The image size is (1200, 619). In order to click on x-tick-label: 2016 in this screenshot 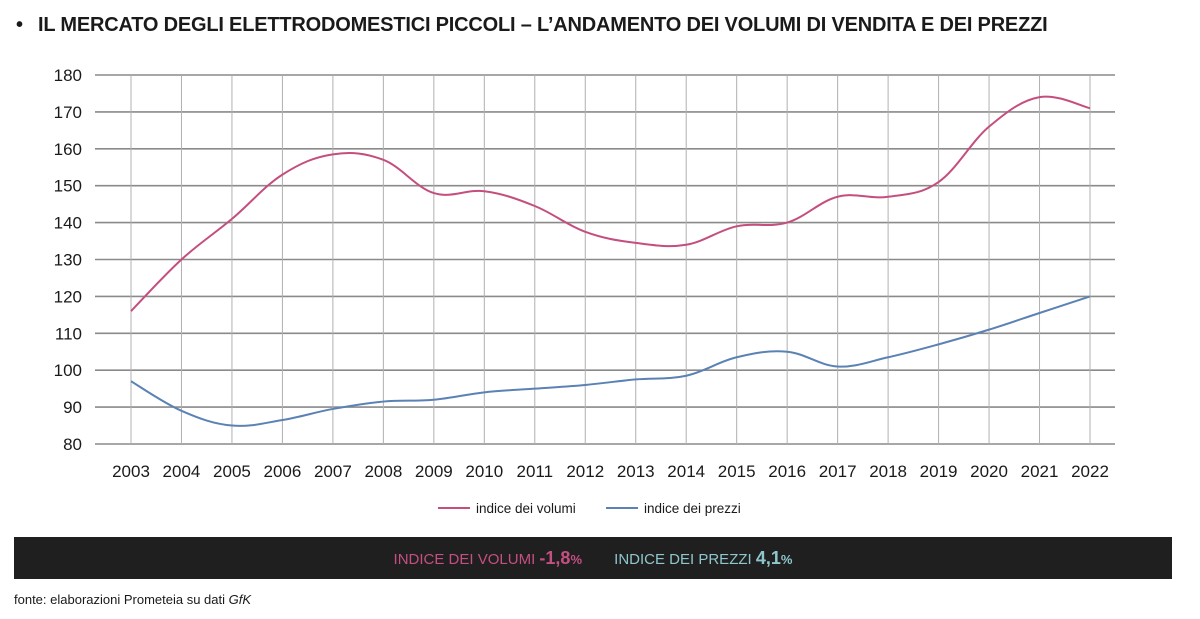, I will do `click(787, 471)`.